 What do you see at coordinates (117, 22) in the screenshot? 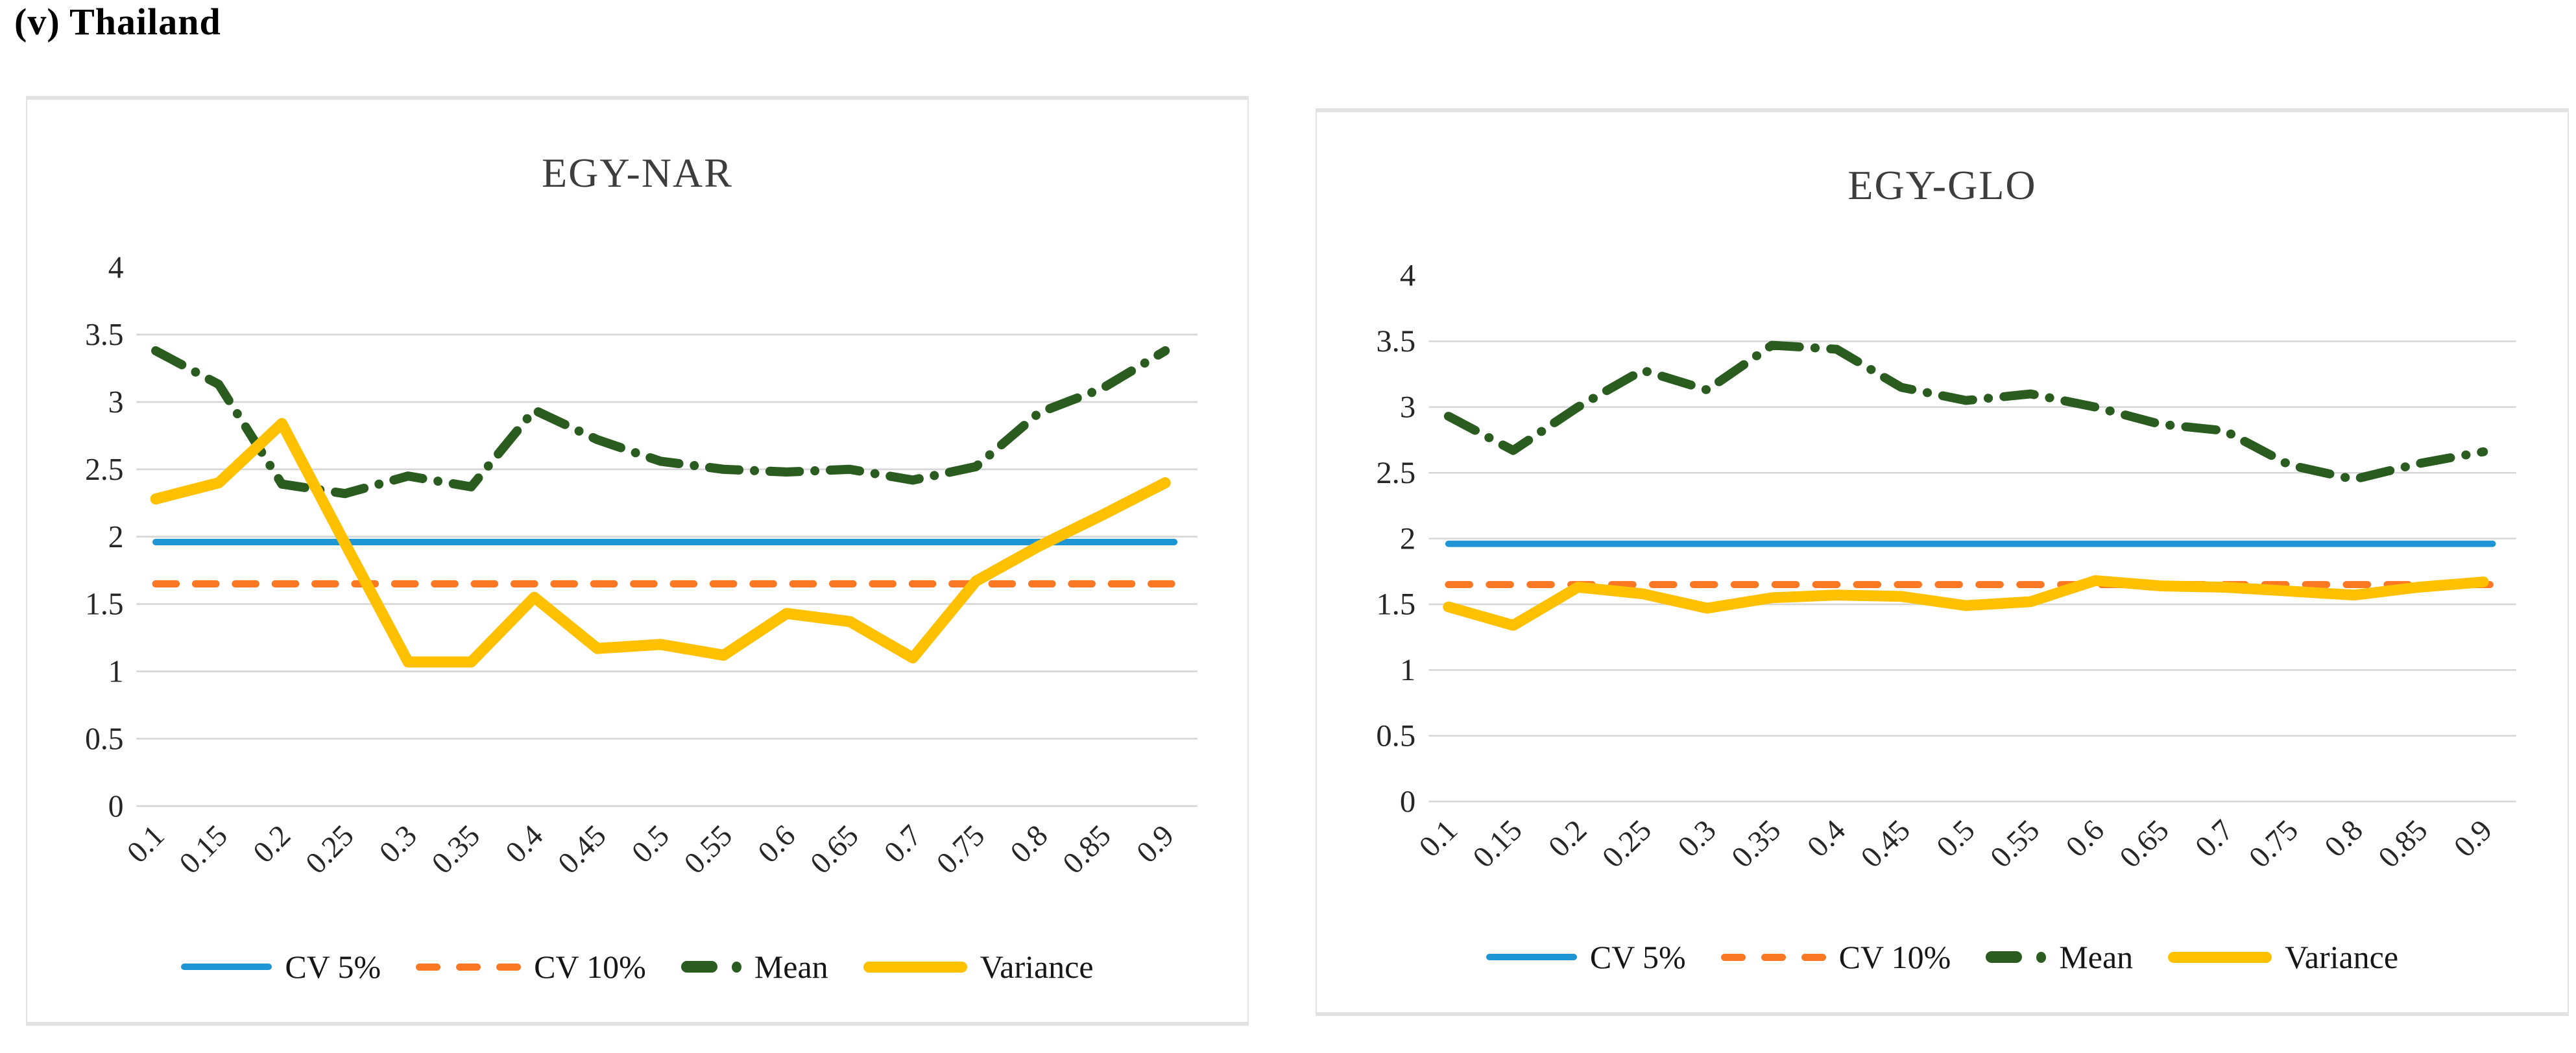
I see `page-heading: (v) Thailand` at bounding box center [117, 22].